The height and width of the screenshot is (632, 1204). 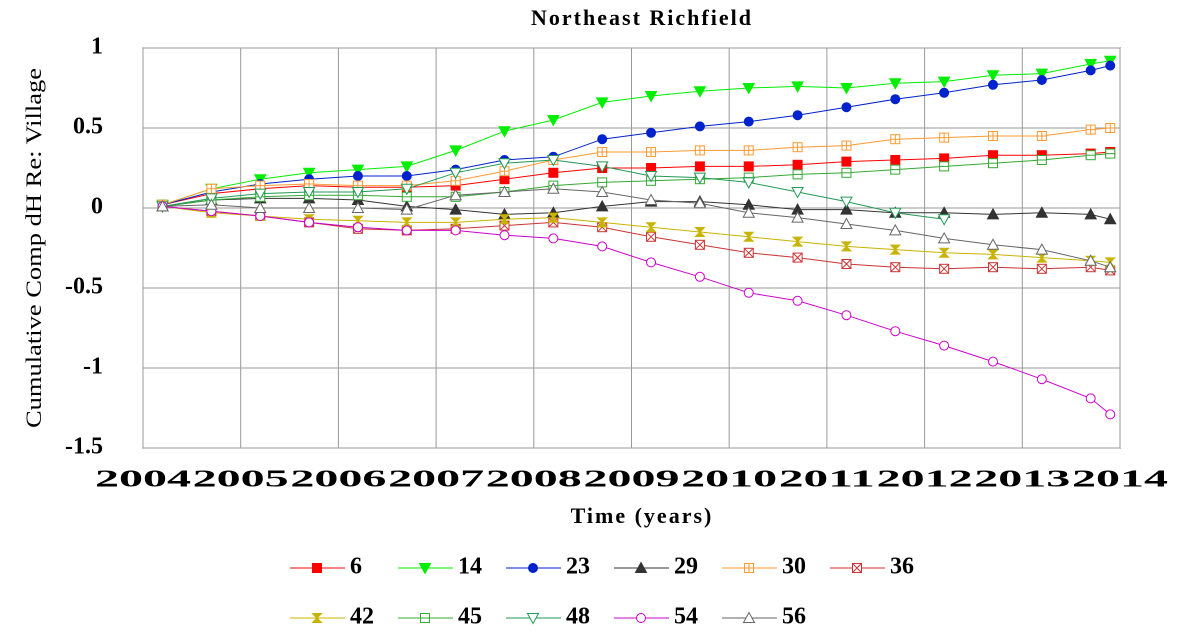 What do you see at coordinates (241, 480) in the screenshot?
I see `x-tick-label: 2005` at bounding box center [241, 480].